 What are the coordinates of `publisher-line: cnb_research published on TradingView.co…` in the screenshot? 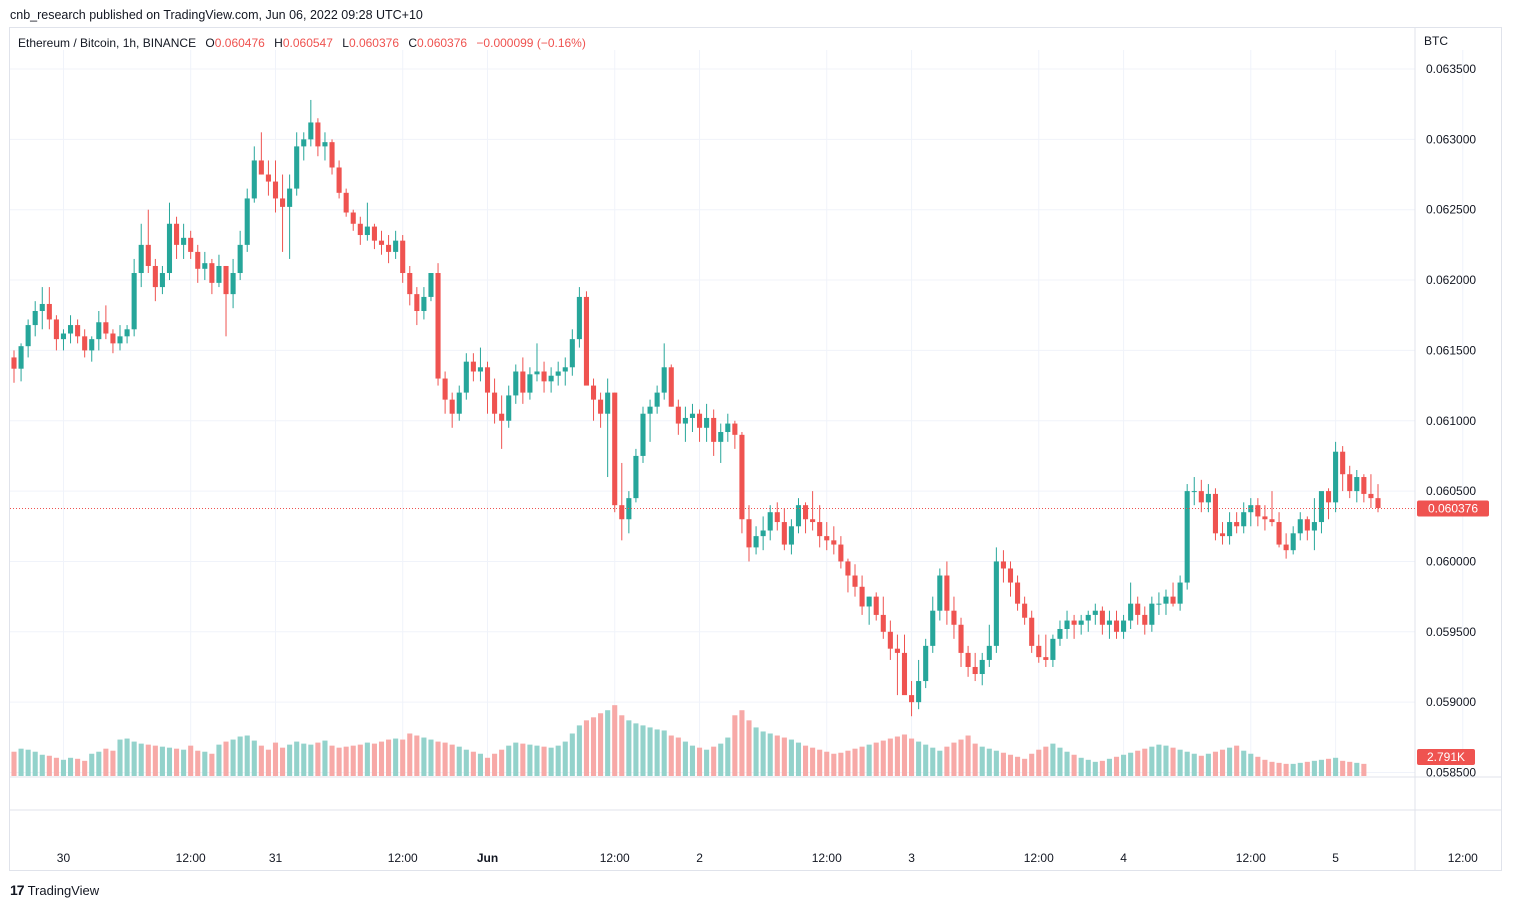 It's located at (216, 15).